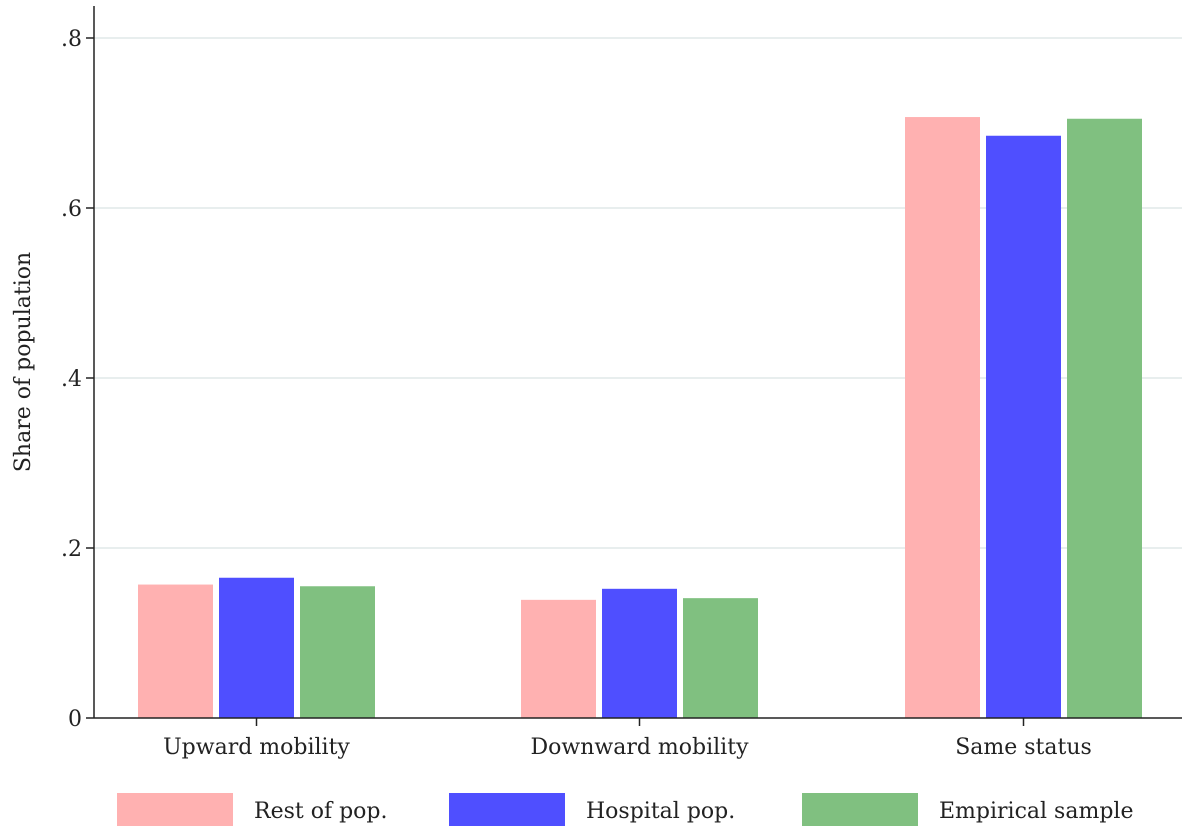 The width and height of the screenshot is (1186, 831). I want to click on y-axis-title: Share of population, so click(23, 362).